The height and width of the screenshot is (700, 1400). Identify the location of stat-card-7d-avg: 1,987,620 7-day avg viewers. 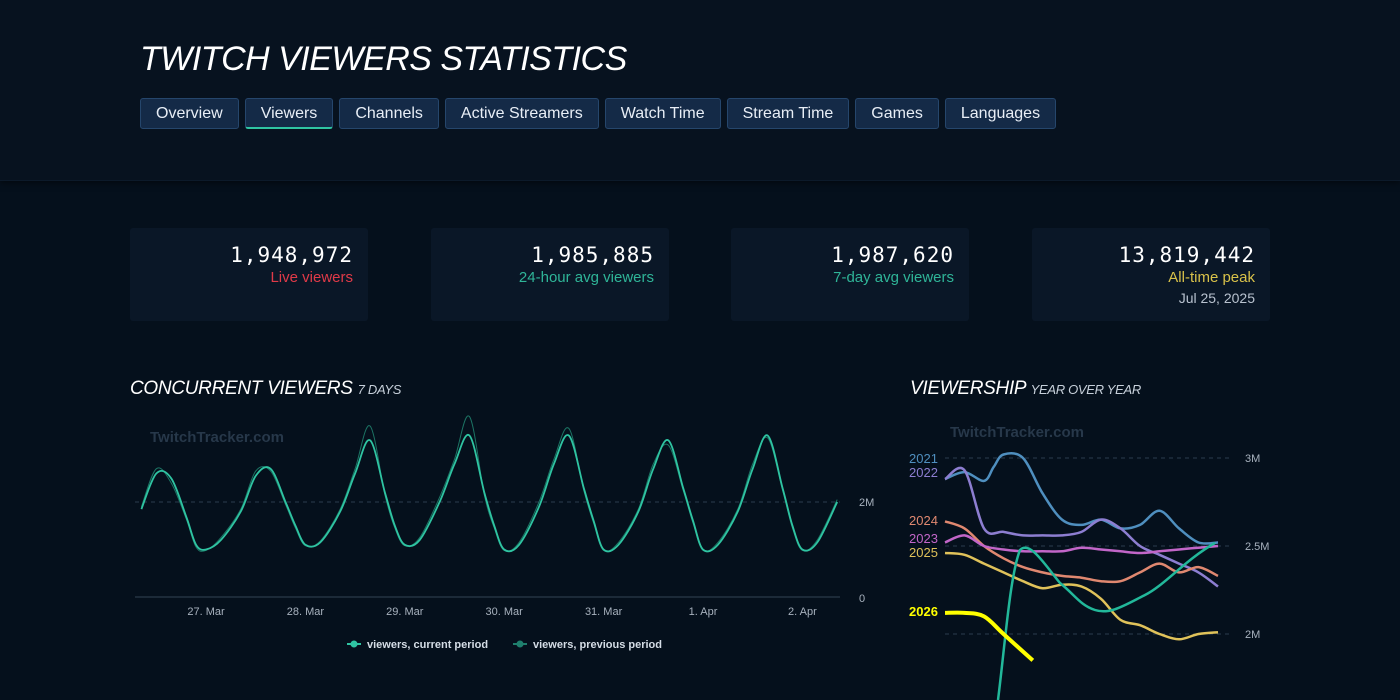
(850, 274).